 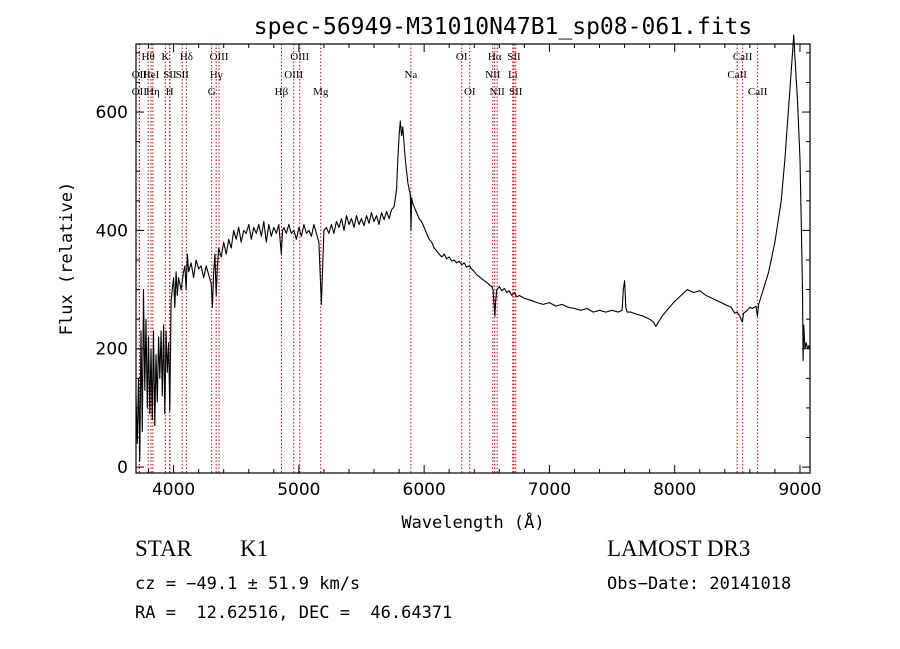 What do you see at coordinates (112, 350) in the screenshot?
I see `y-tick-label: 200` at bounding box center [112, 350].